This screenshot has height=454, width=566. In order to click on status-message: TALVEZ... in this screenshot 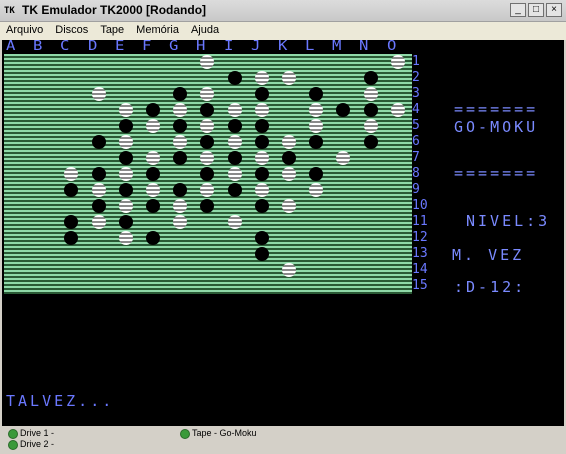, I will do `click(60, 401)`.